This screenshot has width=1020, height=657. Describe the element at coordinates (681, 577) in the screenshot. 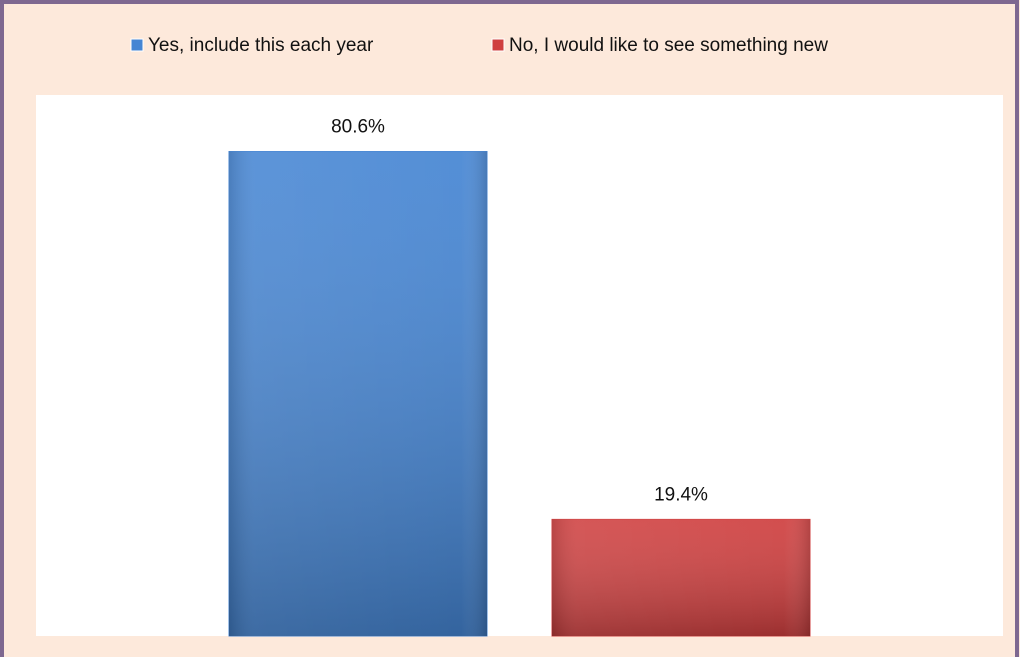

I see `bar-edge` at that location.